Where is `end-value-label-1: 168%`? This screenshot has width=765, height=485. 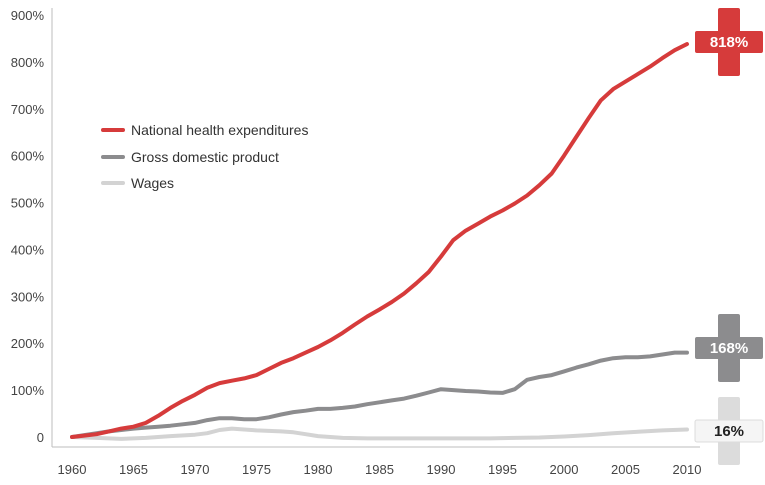
end-value-label-1: 168% is located at coordinates (729, 348).